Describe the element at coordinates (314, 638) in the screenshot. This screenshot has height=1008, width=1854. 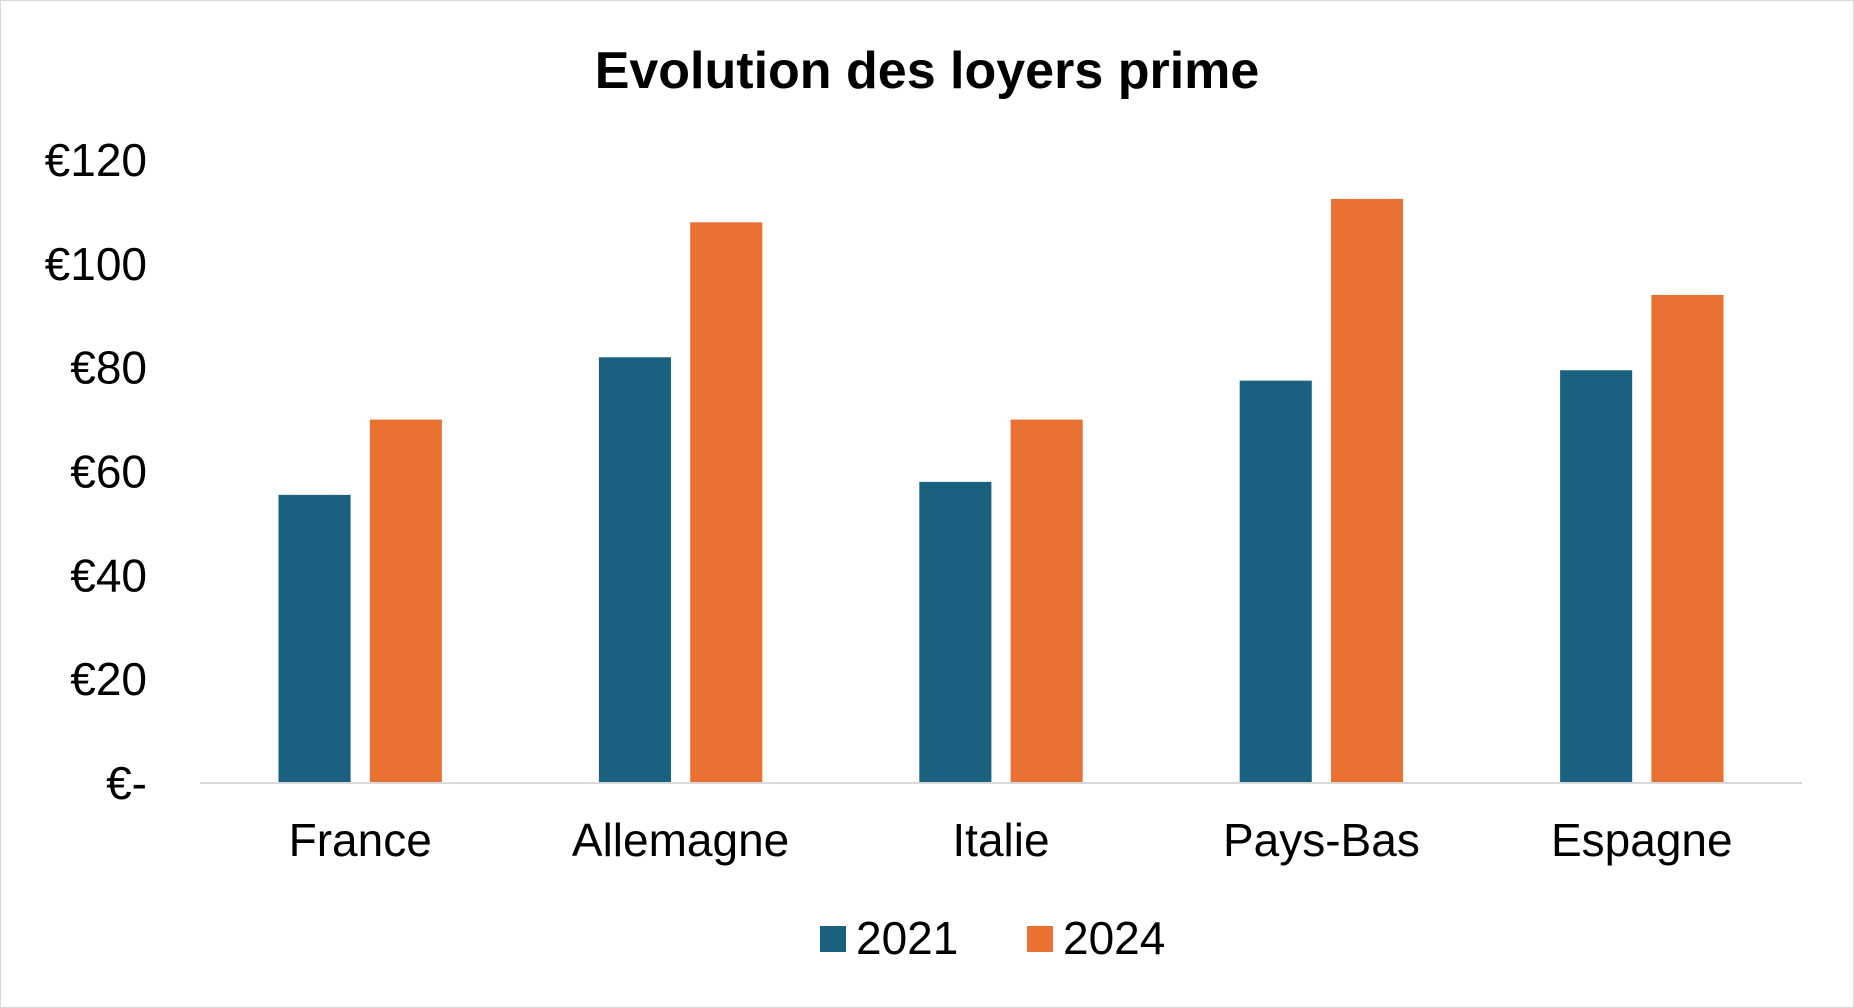
I see `bar-2021-france` at that location.